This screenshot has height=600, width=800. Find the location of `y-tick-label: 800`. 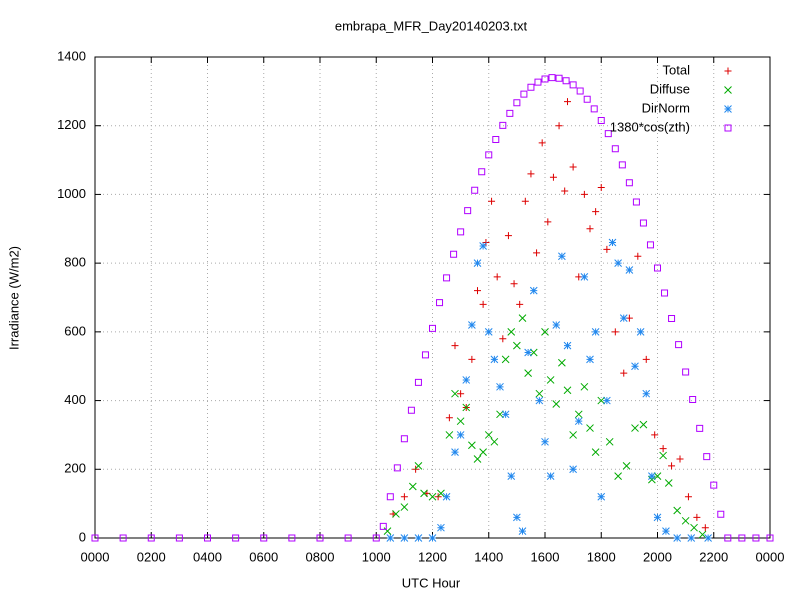

y-tick-label: 800 is located at coordinates (75, 262).